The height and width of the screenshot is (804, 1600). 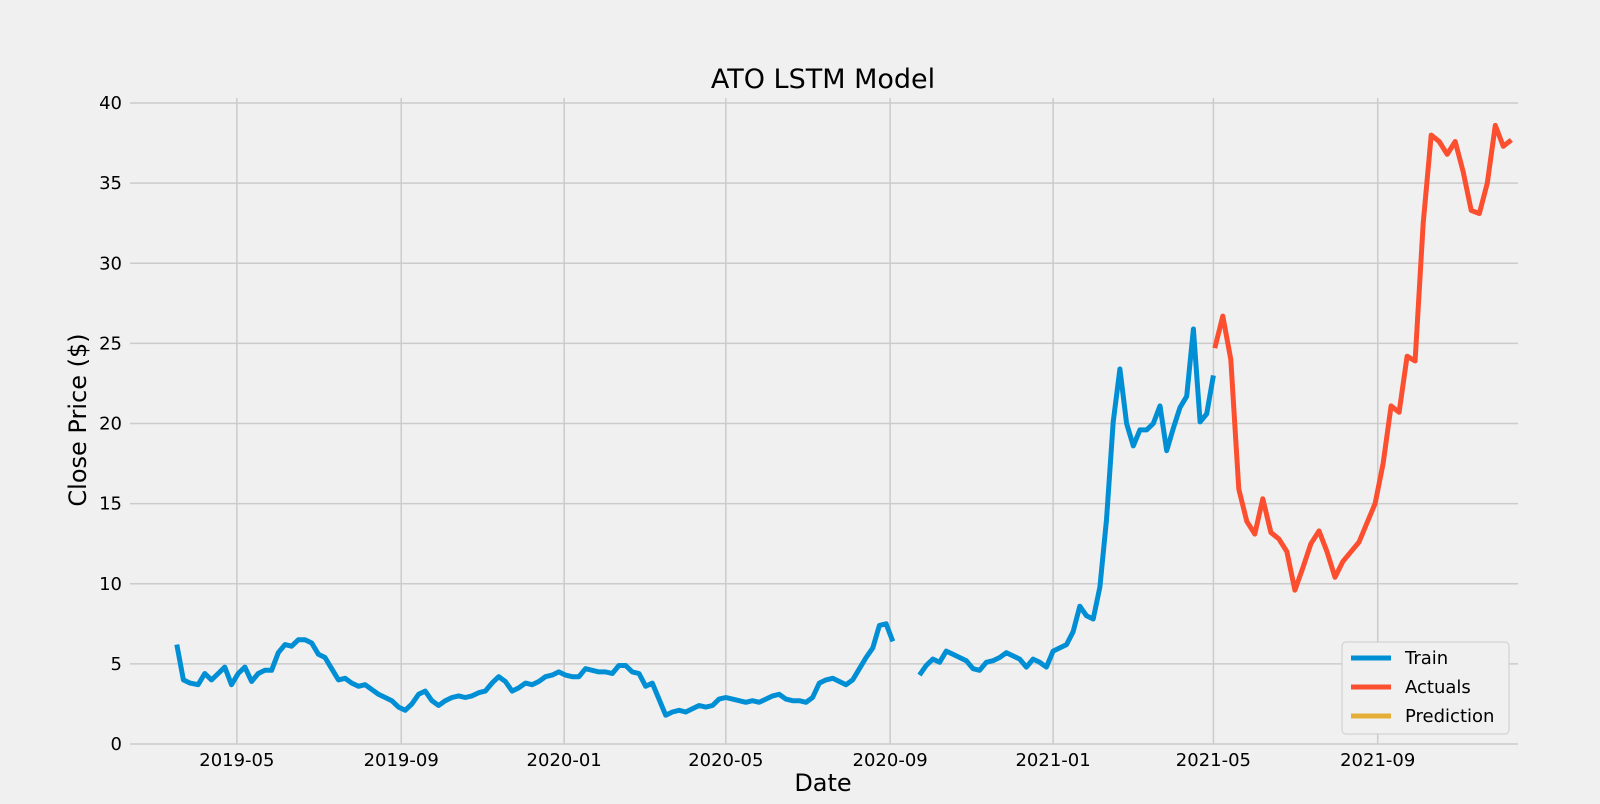 I want to click on y-axis-label: Close Price ($), so click(x=78, y=419).